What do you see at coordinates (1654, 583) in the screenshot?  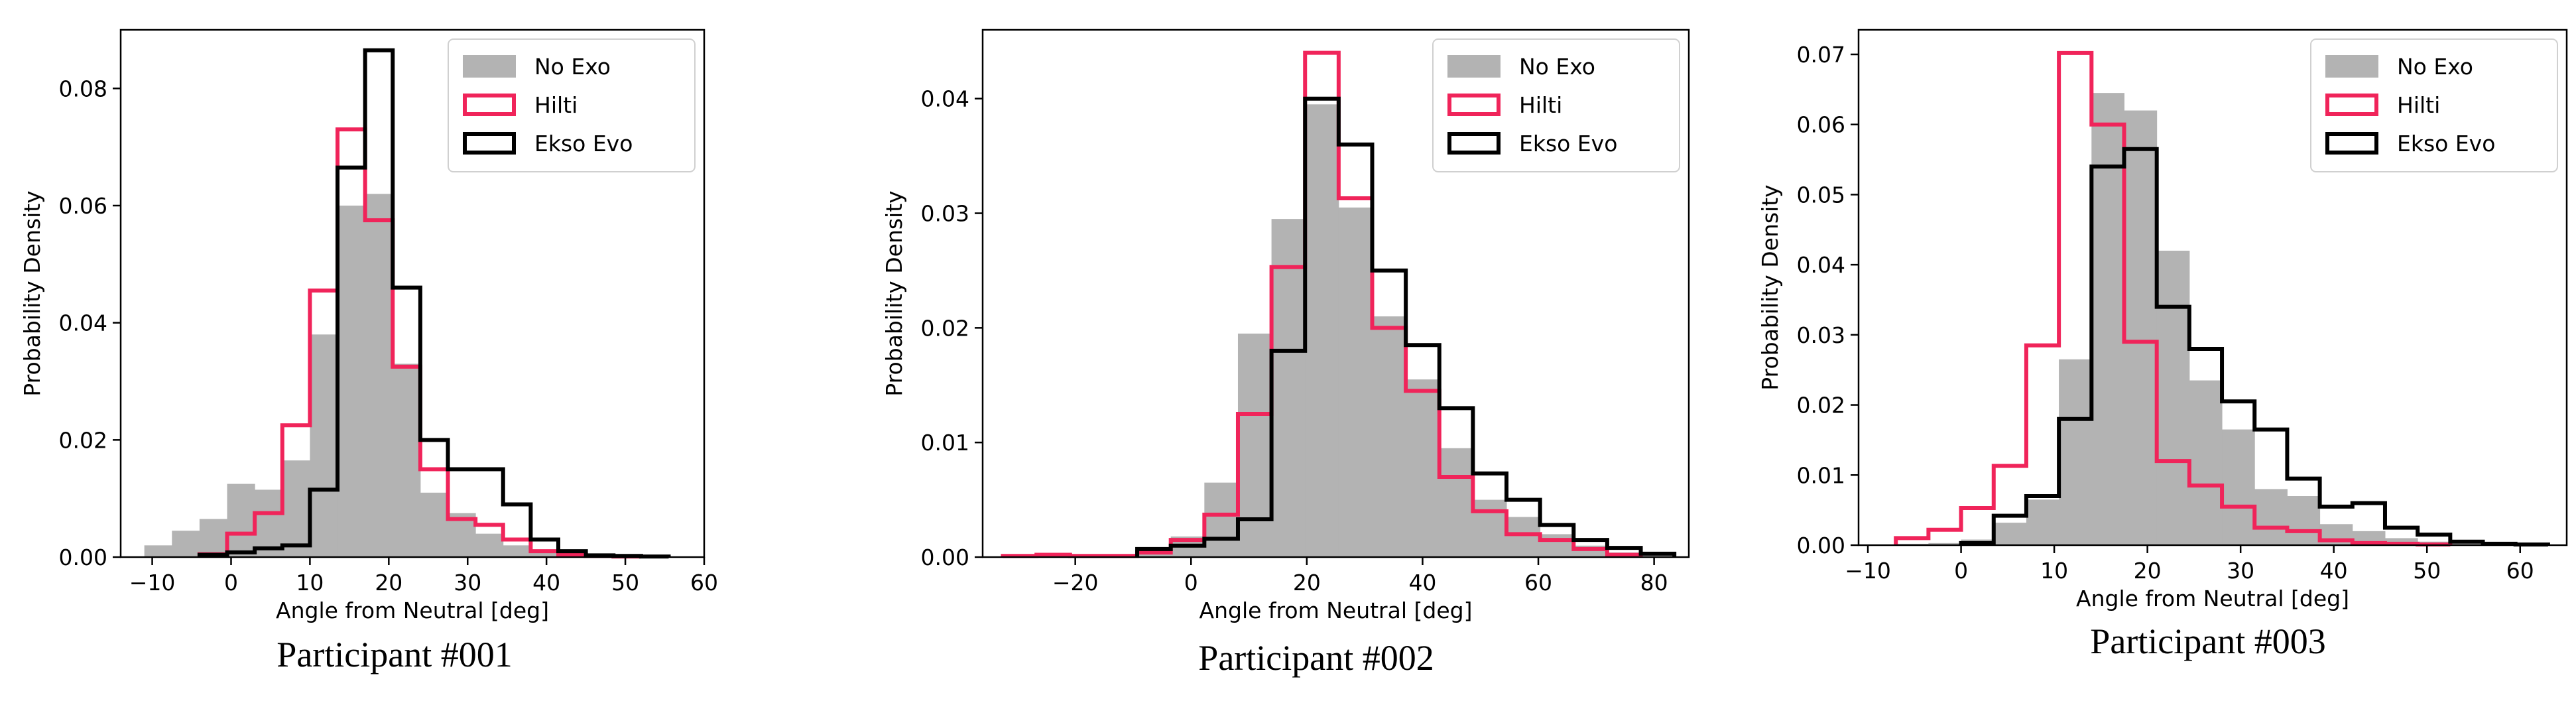 I see `x-tick-label: 80` at bounding box center [1654, 583].